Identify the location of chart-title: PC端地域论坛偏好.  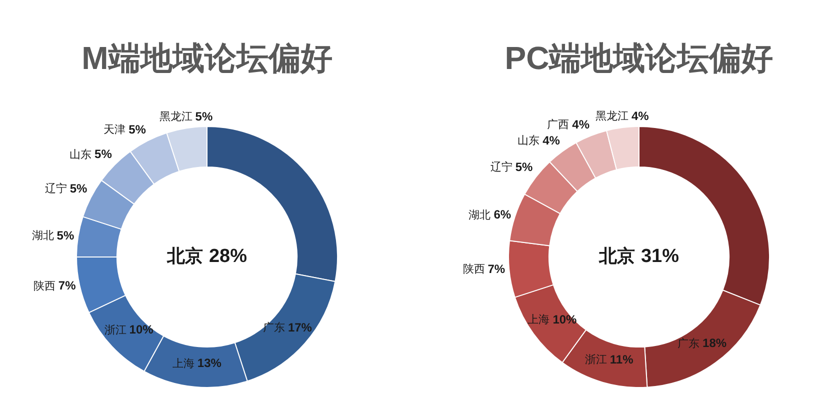
(639, 58).